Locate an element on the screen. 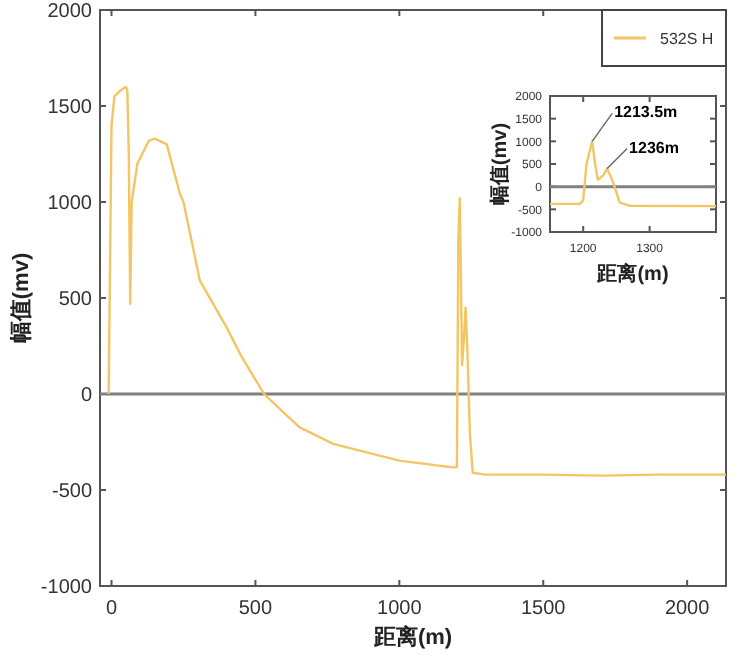 The image size is (748, 662). y-tick-label: 500 is located at coordinates (75, 300).